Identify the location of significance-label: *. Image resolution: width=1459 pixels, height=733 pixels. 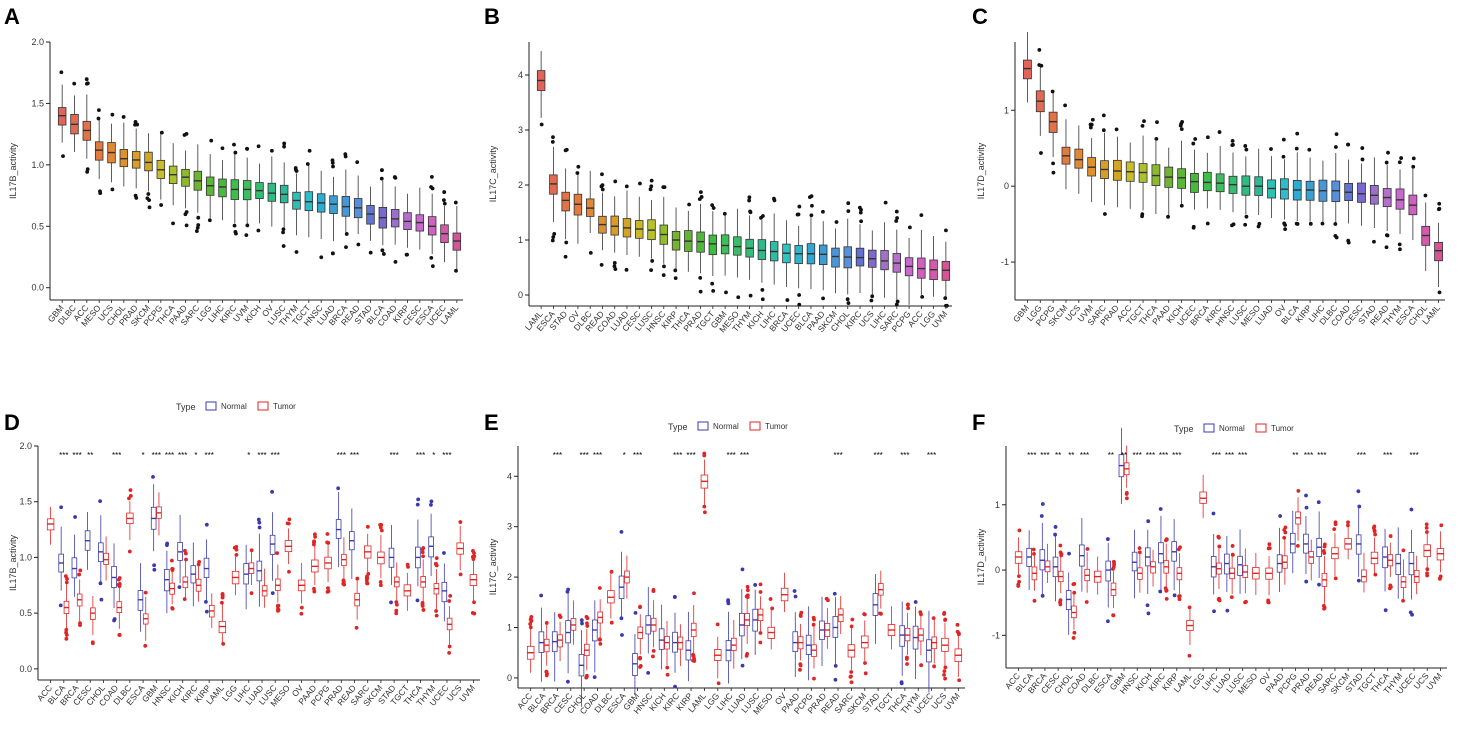
(248, 455).